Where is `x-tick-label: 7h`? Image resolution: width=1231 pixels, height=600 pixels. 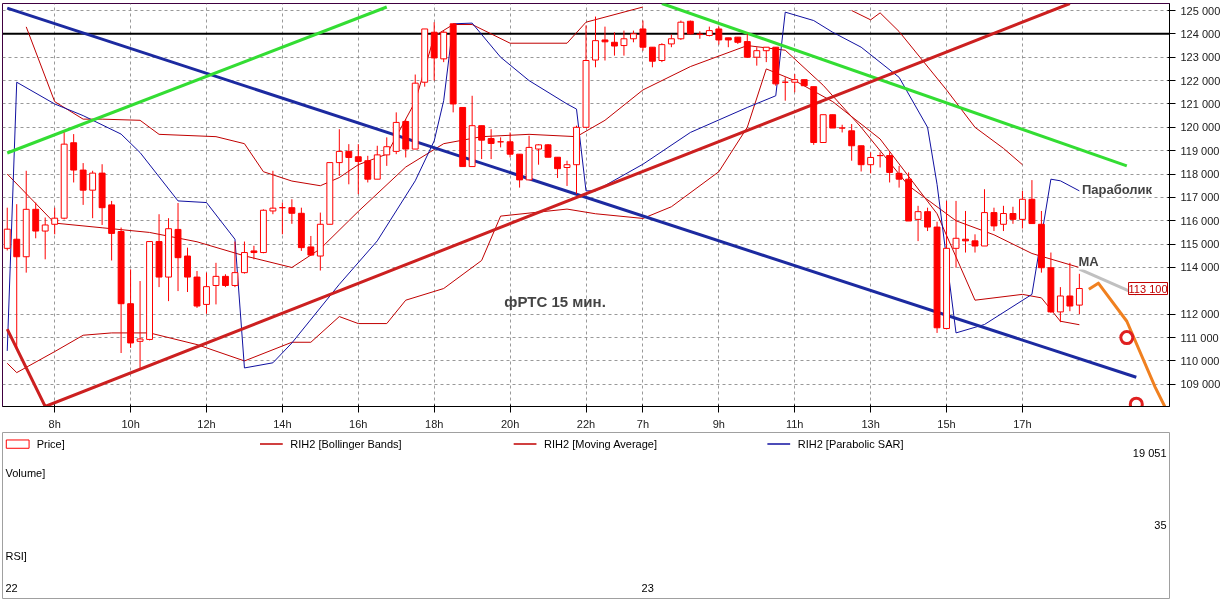 x-tick-label: 7h is located at coordinates (643, 423).